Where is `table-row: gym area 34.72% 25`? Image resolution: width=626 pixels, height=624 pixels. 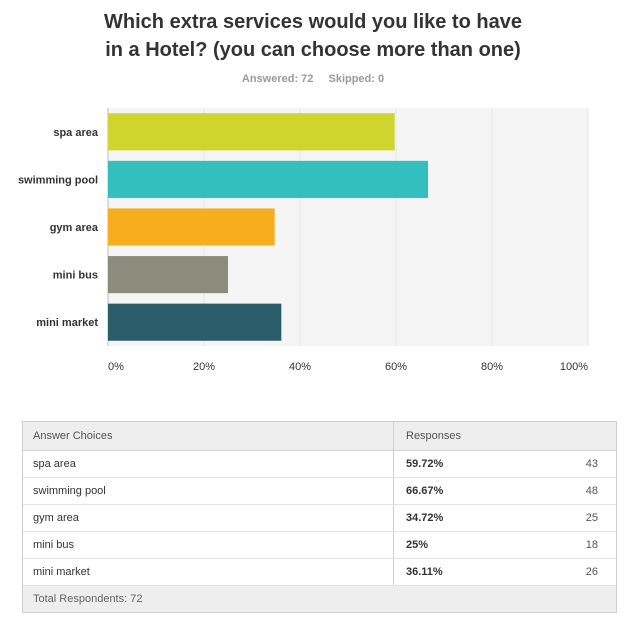
table-row: gym area 34.72% 25 is located at coordinates (319, 518).